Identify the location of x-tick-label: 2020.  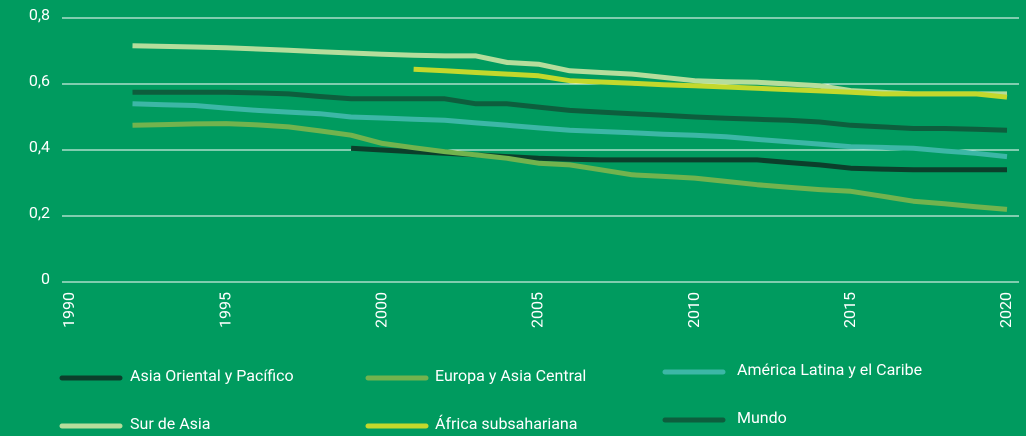
(1005, 310).